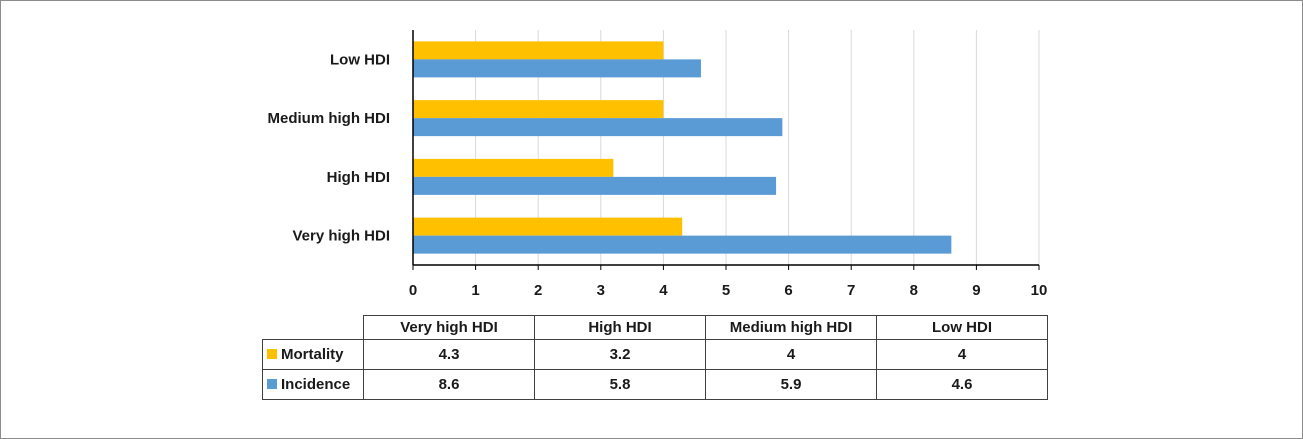  Describe the element at coordinates (1039, 290) in the screenshot. I see `x-tick-label: 10` at that location.